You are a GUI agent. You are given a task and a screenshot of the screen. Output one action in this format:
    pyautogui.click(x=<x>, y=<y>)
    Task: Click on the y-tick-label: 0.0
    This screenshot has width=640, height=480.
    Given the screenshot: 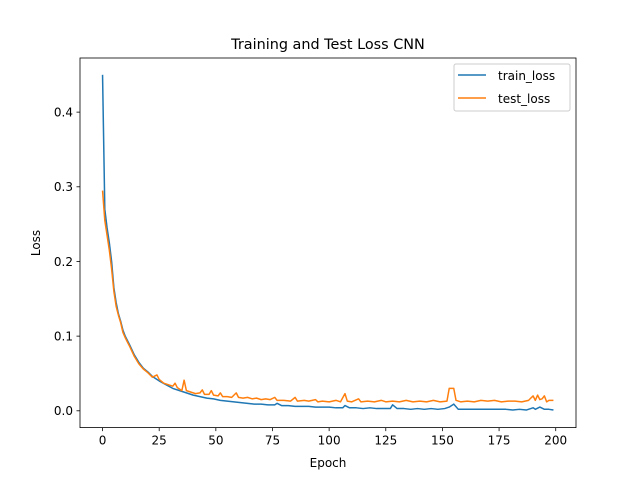 What is the action you would take?
    pyautogui.click(x=63, y=411)
    